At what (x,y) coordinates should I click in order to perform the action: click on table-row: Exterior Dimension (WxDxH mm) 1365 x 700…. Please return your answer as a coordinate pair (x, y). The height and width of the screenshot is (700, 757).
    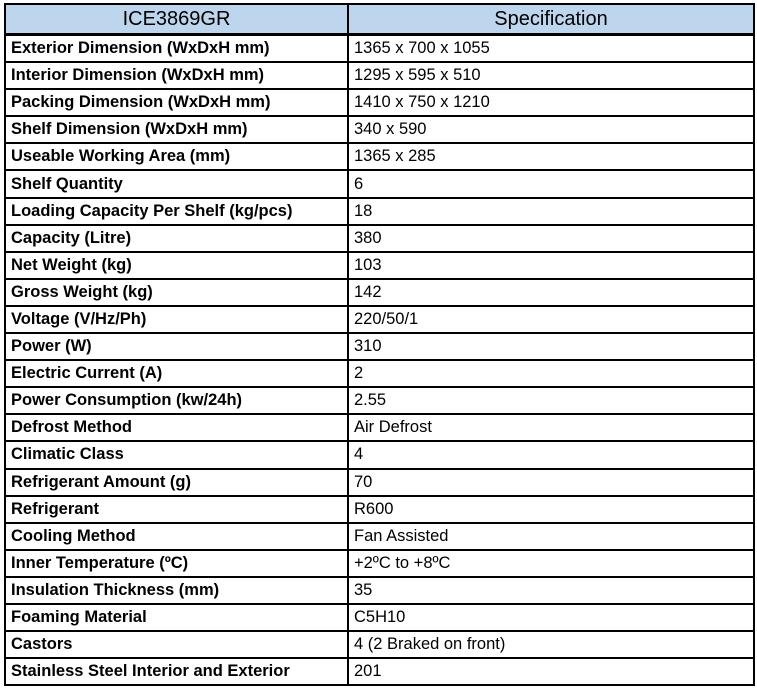
    Looking at the image, I should click on (379, 48).